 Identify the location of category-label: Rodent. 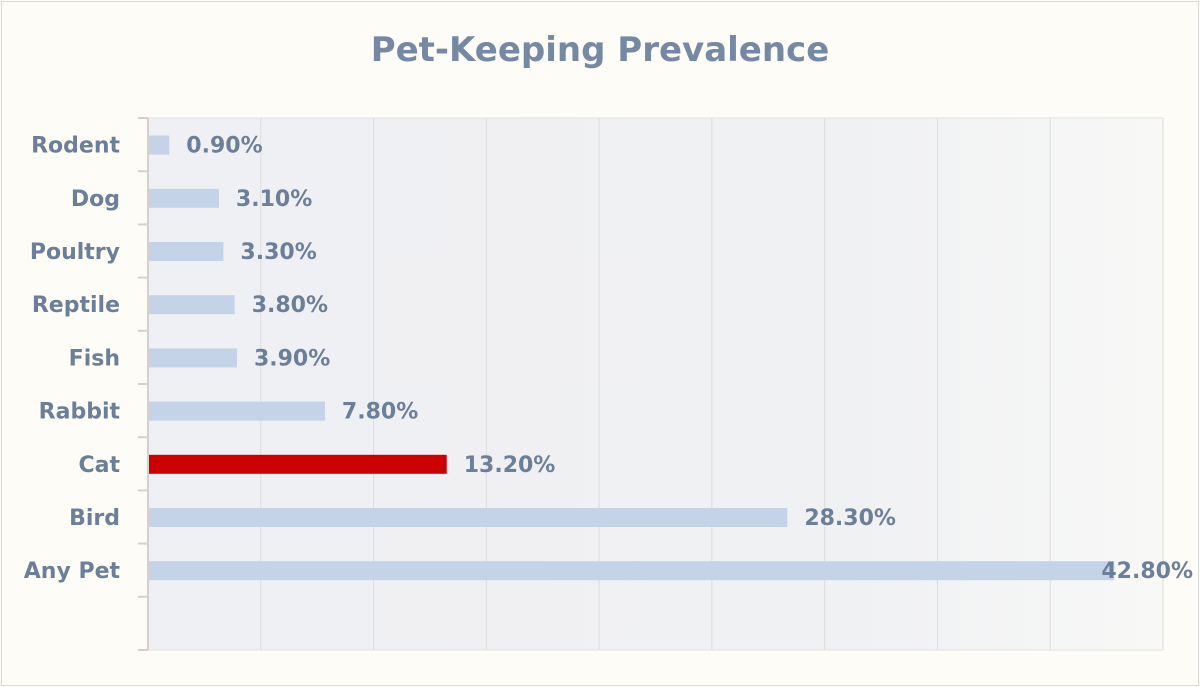
(75, 146).